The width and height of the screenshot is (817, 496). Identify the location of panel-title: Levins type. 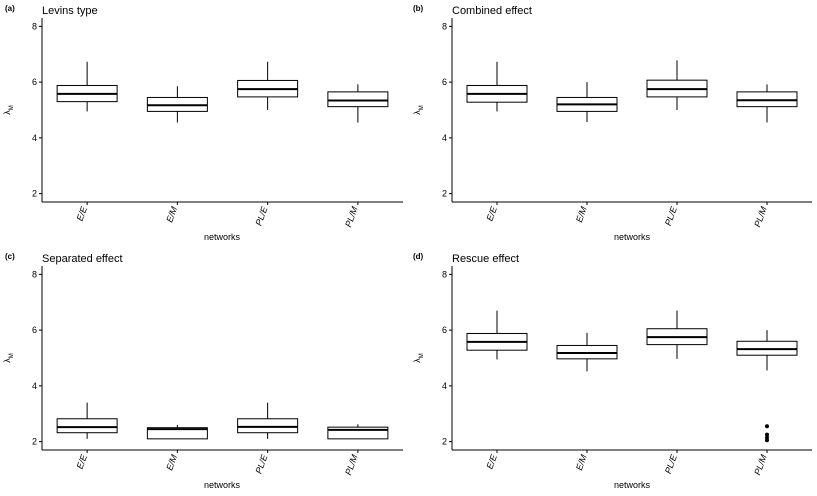
(70, 11).